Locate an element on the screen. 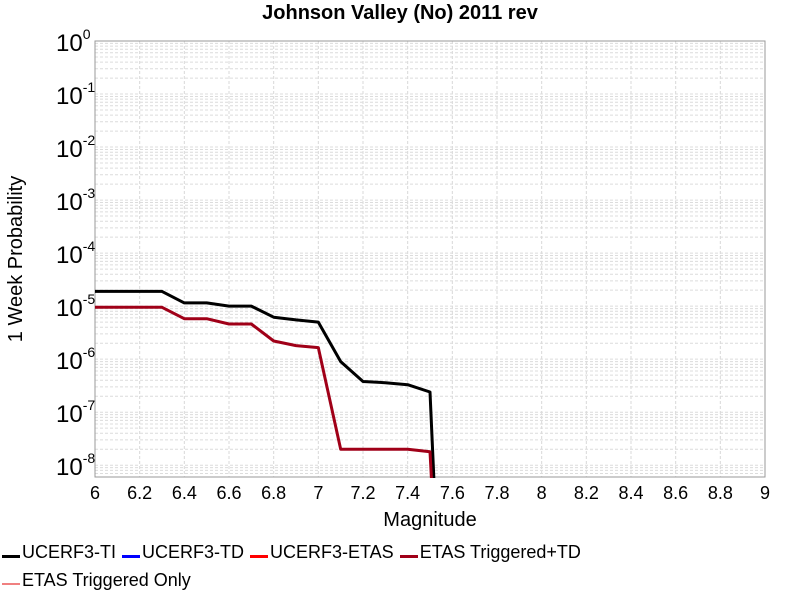 The width and height of the screenshot is (800, 600). x-tick-label: 7.2 is located at coordinates (362, 493).